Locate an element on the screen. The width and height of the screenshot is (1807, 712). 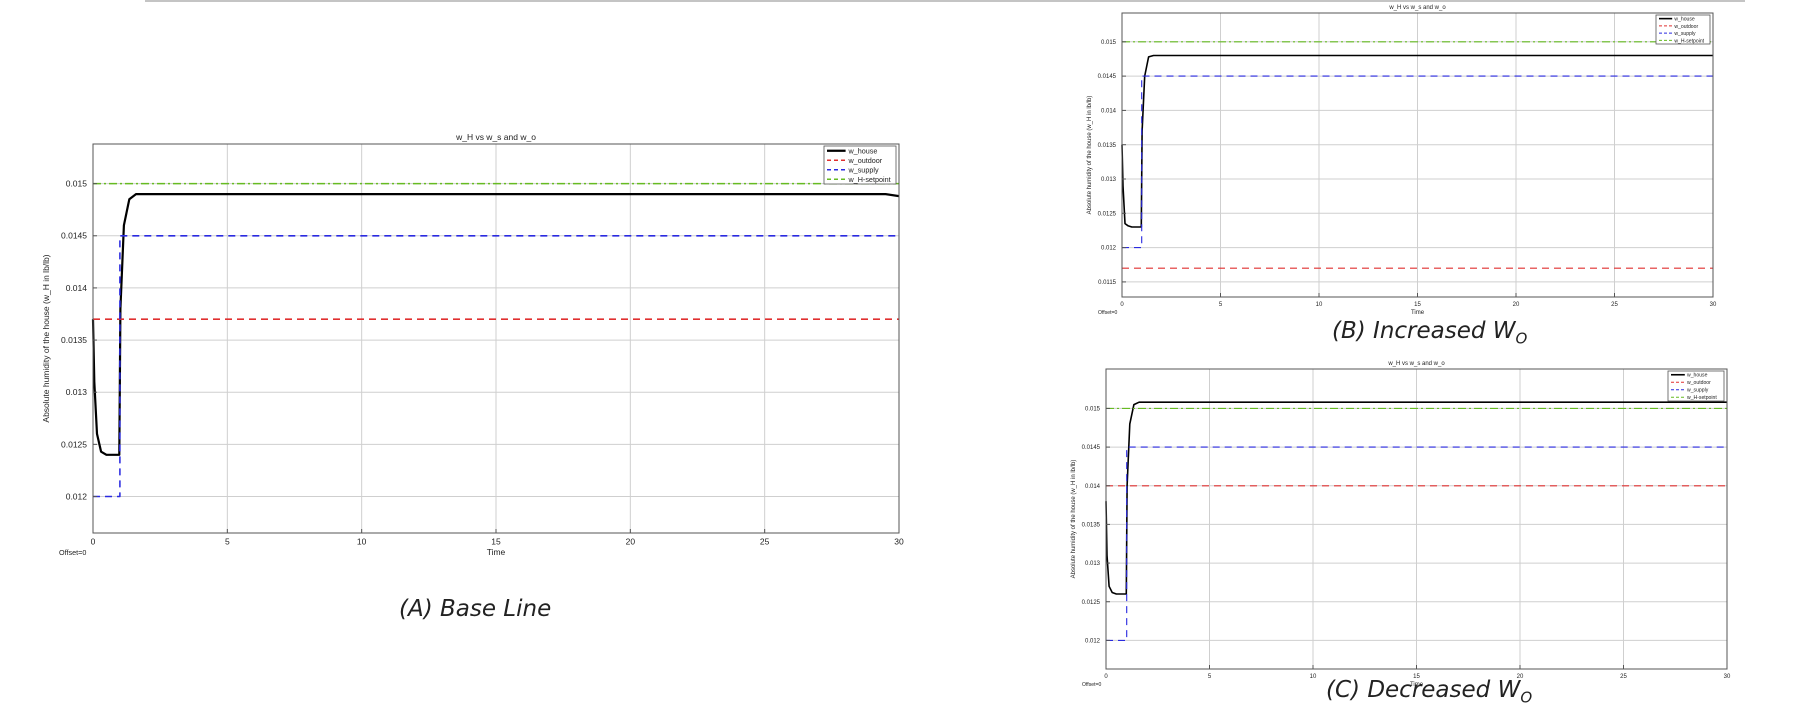
caption-increased-wo-sub: O is located at coordinates (1521, 338).